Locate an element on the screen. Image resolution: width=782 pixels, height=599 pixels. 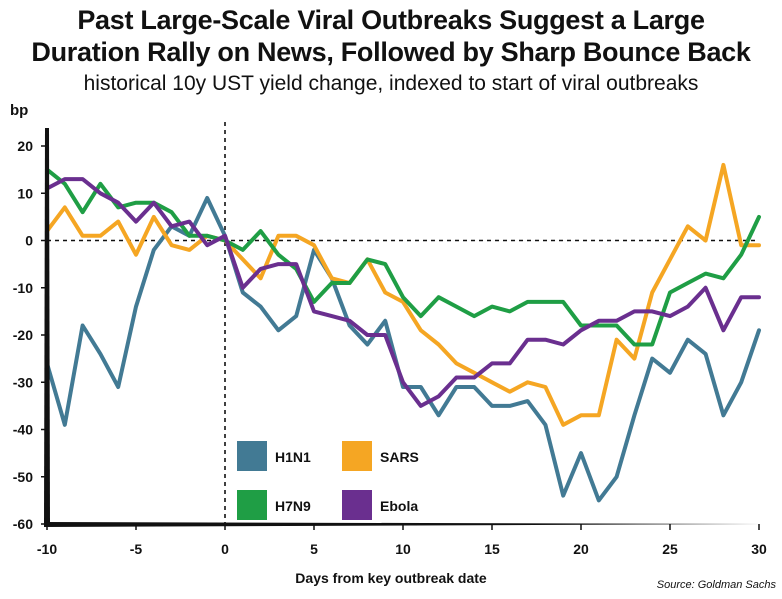
y-tick-label: -30 is located at coordinates (23, 382).